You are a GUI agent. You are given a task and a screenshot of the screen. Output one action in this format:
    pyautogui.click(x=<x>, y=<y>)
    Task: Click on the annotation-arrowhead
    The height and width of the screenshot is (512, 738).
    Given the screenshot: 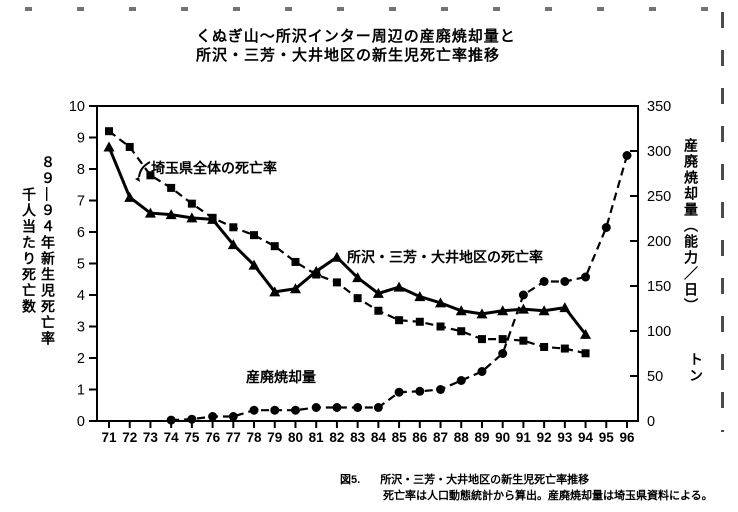 What is the action you would take?
    pyautogui.click(x=137, y=179)
    